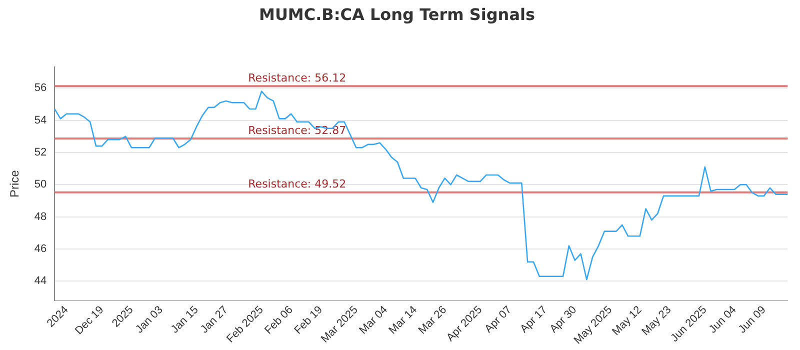 The height and width of the screenshot is (350, 800). What do you see at coordinates (40, 184) in the screenshot?
I see `y-tick-label: 50` at bounding box center [40, 184].